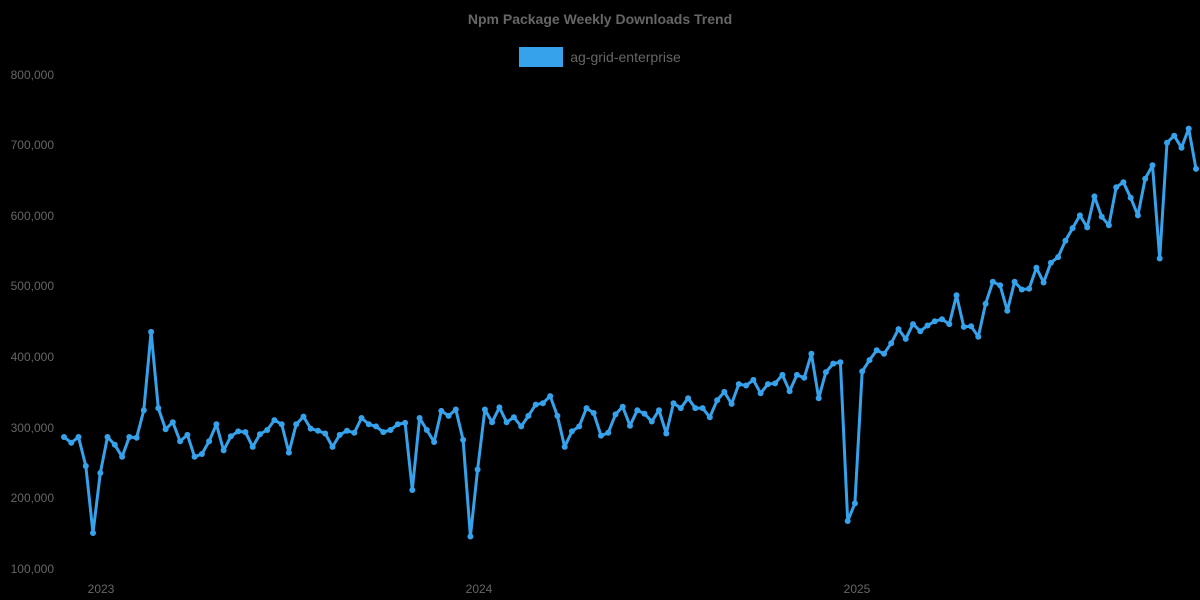 Image resolution: width=1200 pixels, height=600 pixels. What do you see at coordinates (541, 57) in the screenshot?
I see `legend-swatch` at bounding box center [541, 57].